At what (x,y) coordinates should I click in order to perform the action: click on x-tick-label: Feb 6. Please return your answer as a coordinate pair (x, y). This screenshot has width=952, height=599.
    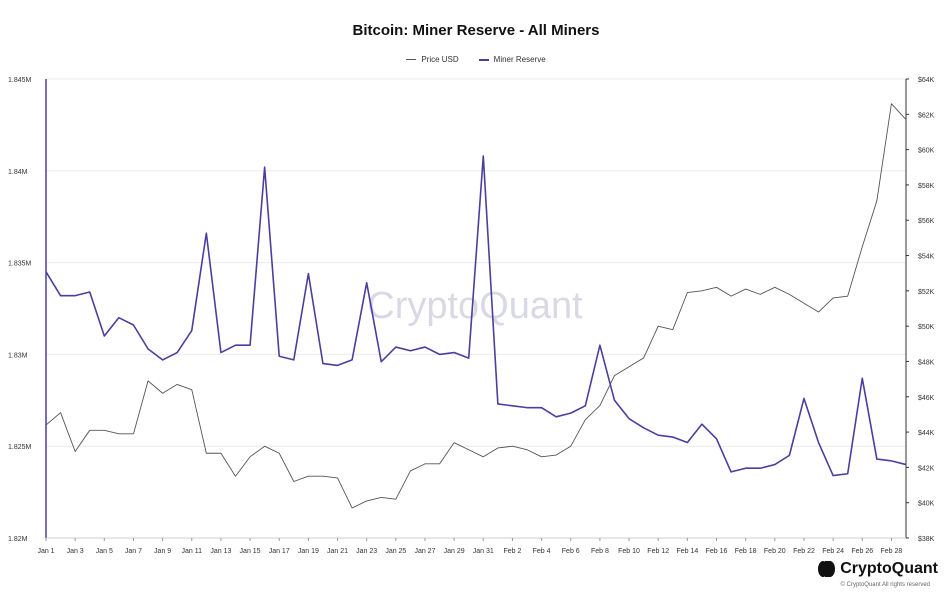
    Looking at the image, I should click on (571, 551).